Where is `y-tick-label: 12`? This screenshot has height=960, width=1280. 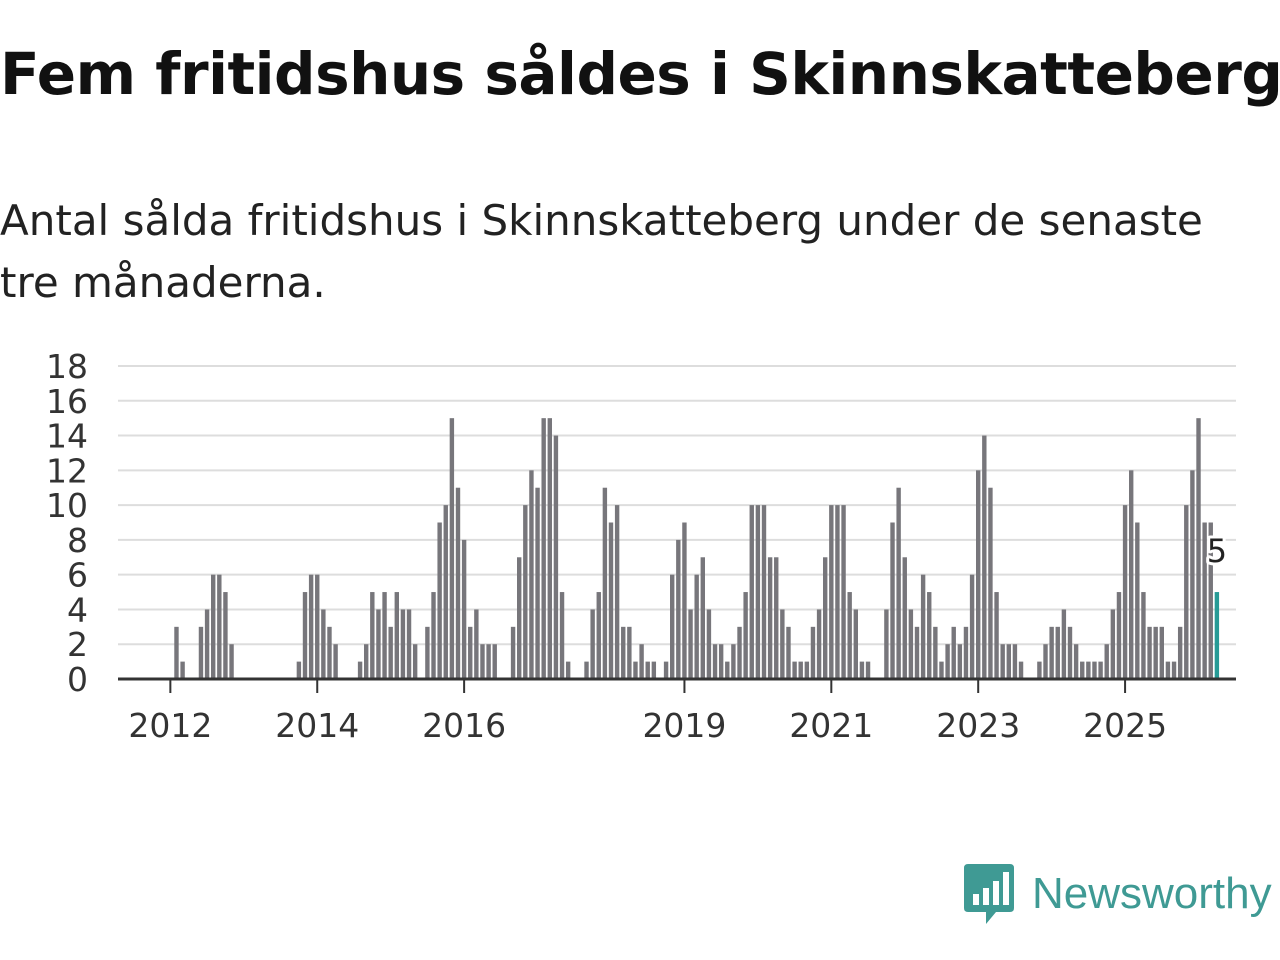 y-tick-label: 12 is located at coordinates (67, 470).